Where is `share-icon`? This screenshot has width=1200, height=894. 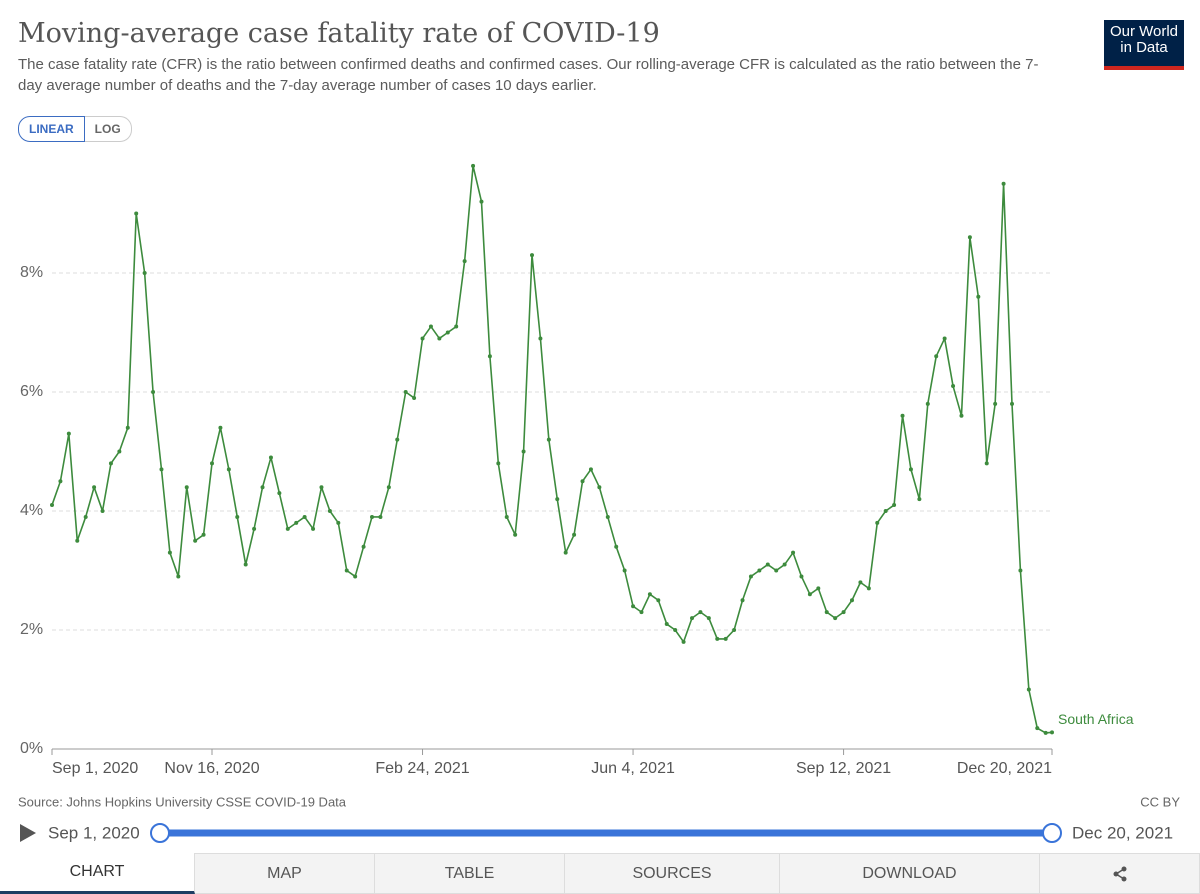 share-icon is located at coordinates (1119, 873).